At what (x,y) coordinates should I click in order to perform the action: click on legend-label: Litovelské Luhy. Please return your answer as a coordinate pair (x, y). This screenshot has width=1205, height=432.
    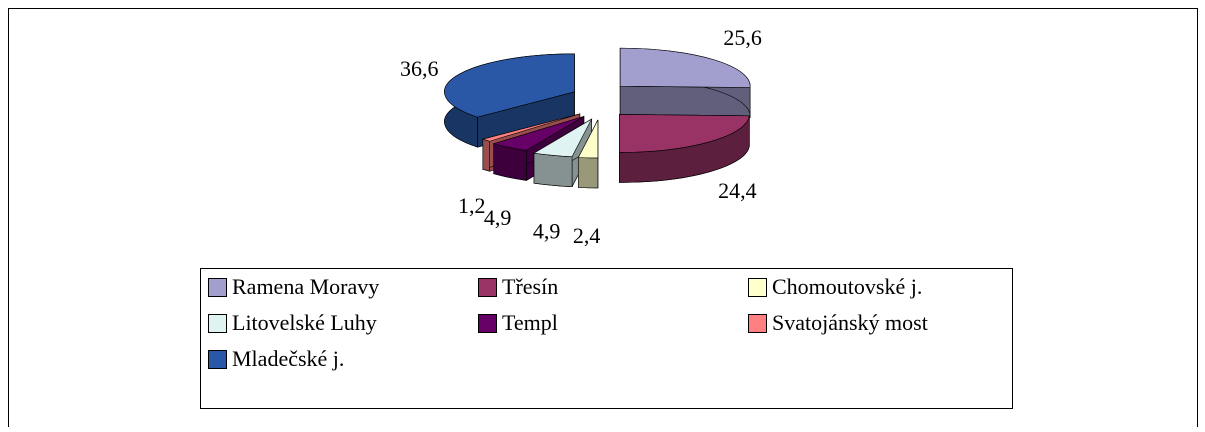
    Looking at the image, I should click on (304, 322).